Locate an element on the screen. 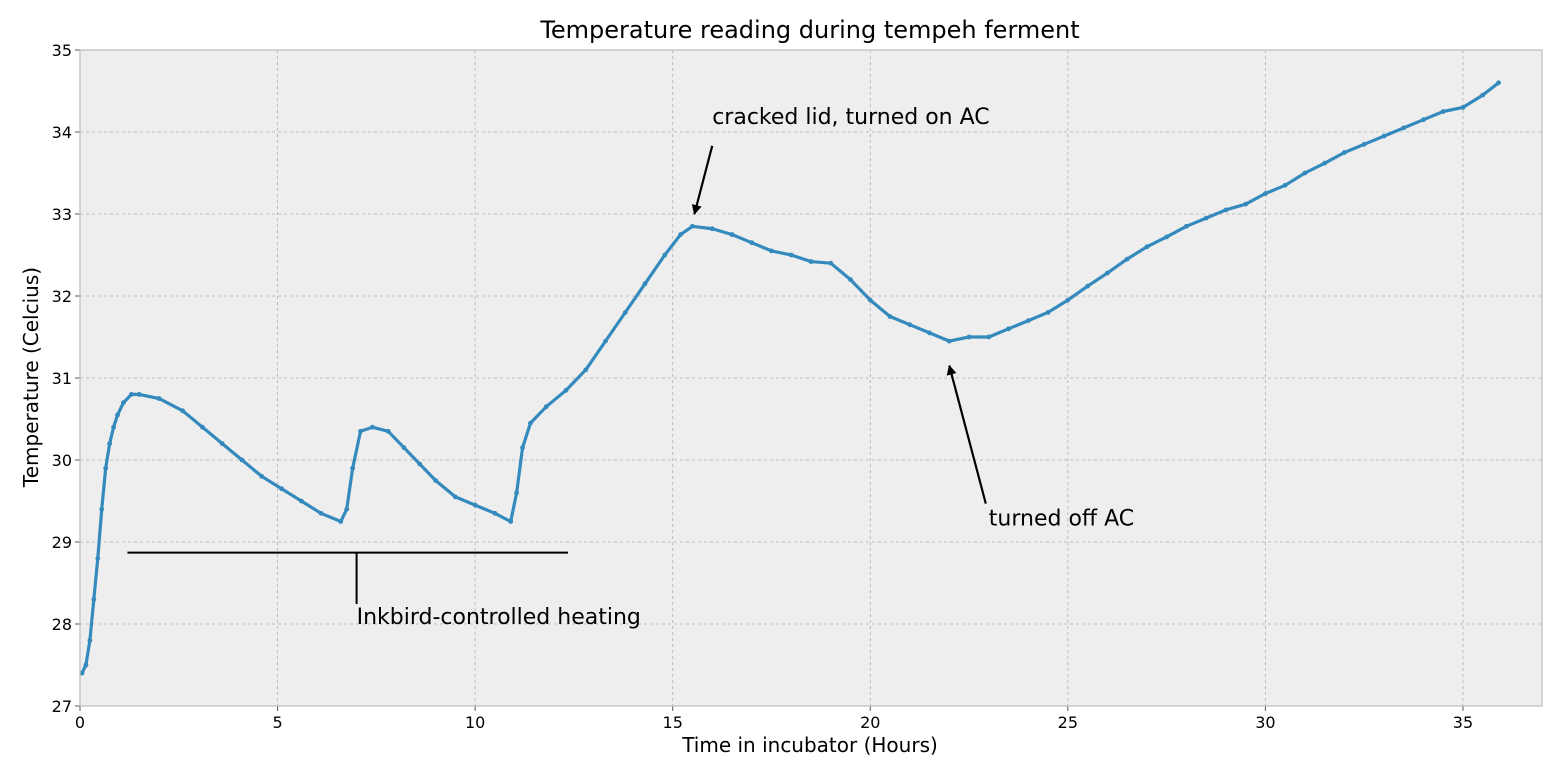 The height and width of the screenshot is (784, 1560). y-tick-label: 31 is located at coordinates (62, 378).